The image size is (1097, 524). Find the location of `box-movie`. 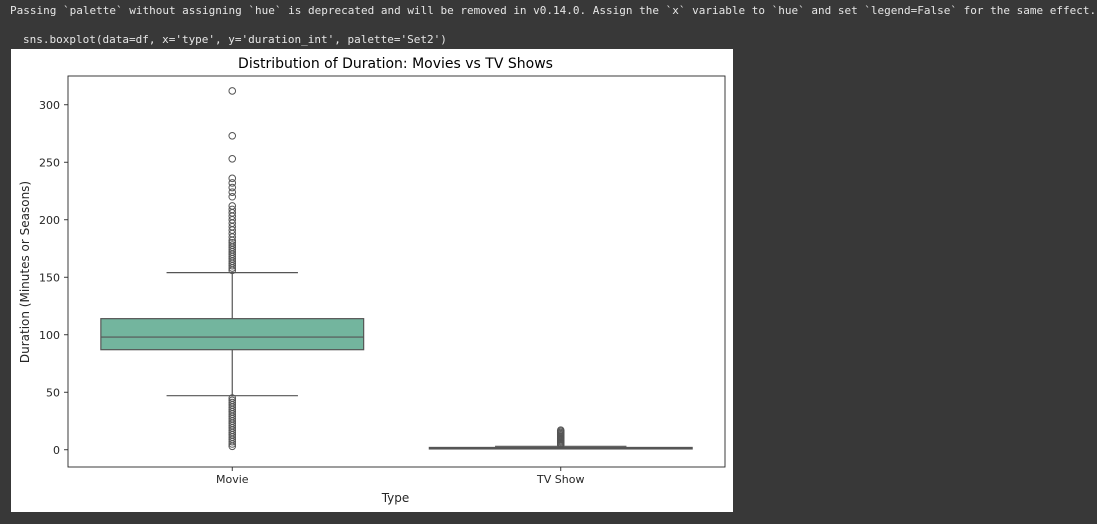

box-movie is located at coordinates (232, 334).